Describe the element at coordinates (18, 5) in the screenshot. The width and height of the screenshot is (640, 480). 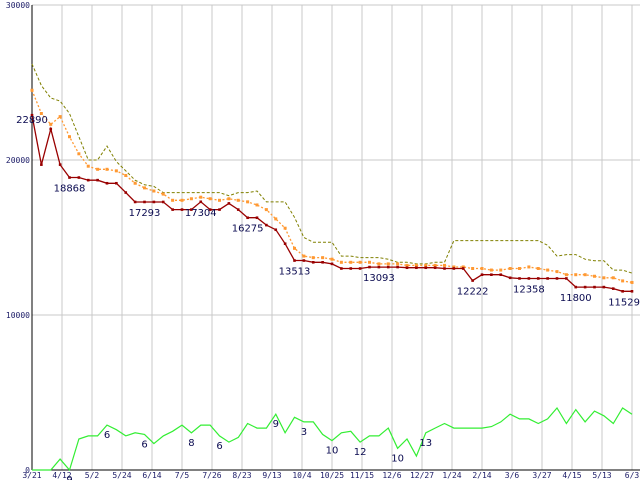
I see `y-tick-label: 30000` at that location.